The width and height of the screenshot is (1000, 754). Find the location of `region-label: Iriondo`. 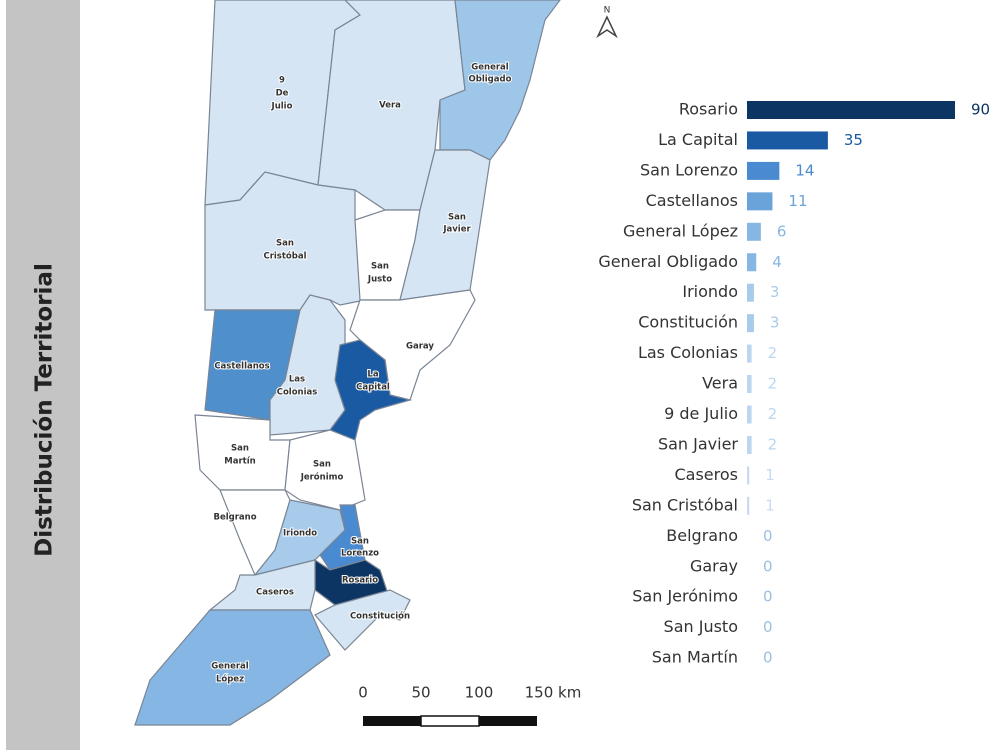

region-label: Iriondo is located at coordinates (300, 534).